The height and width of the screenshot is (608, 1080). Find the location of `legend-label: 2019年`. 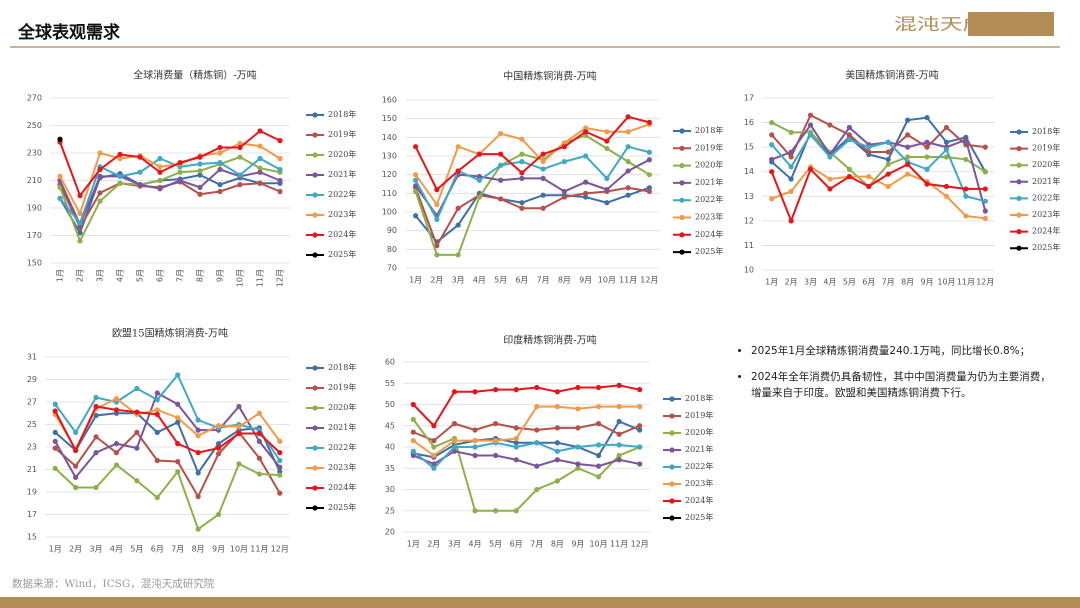

legend-label: 2019年 is located at coordinates (342, 387).